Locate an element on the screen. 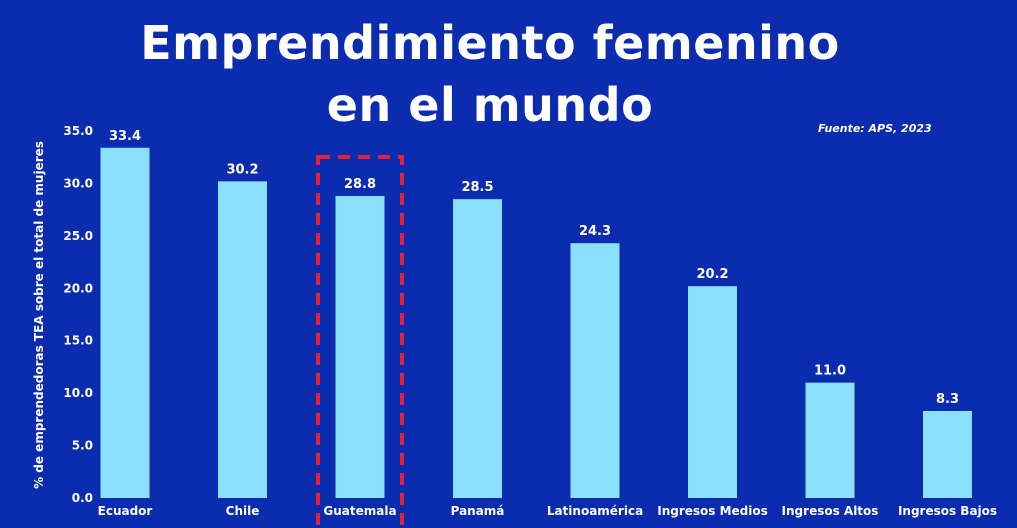 The image size is (1017, 528). x-tick-label: Latinoamérica is located at coordinates (595, 511).